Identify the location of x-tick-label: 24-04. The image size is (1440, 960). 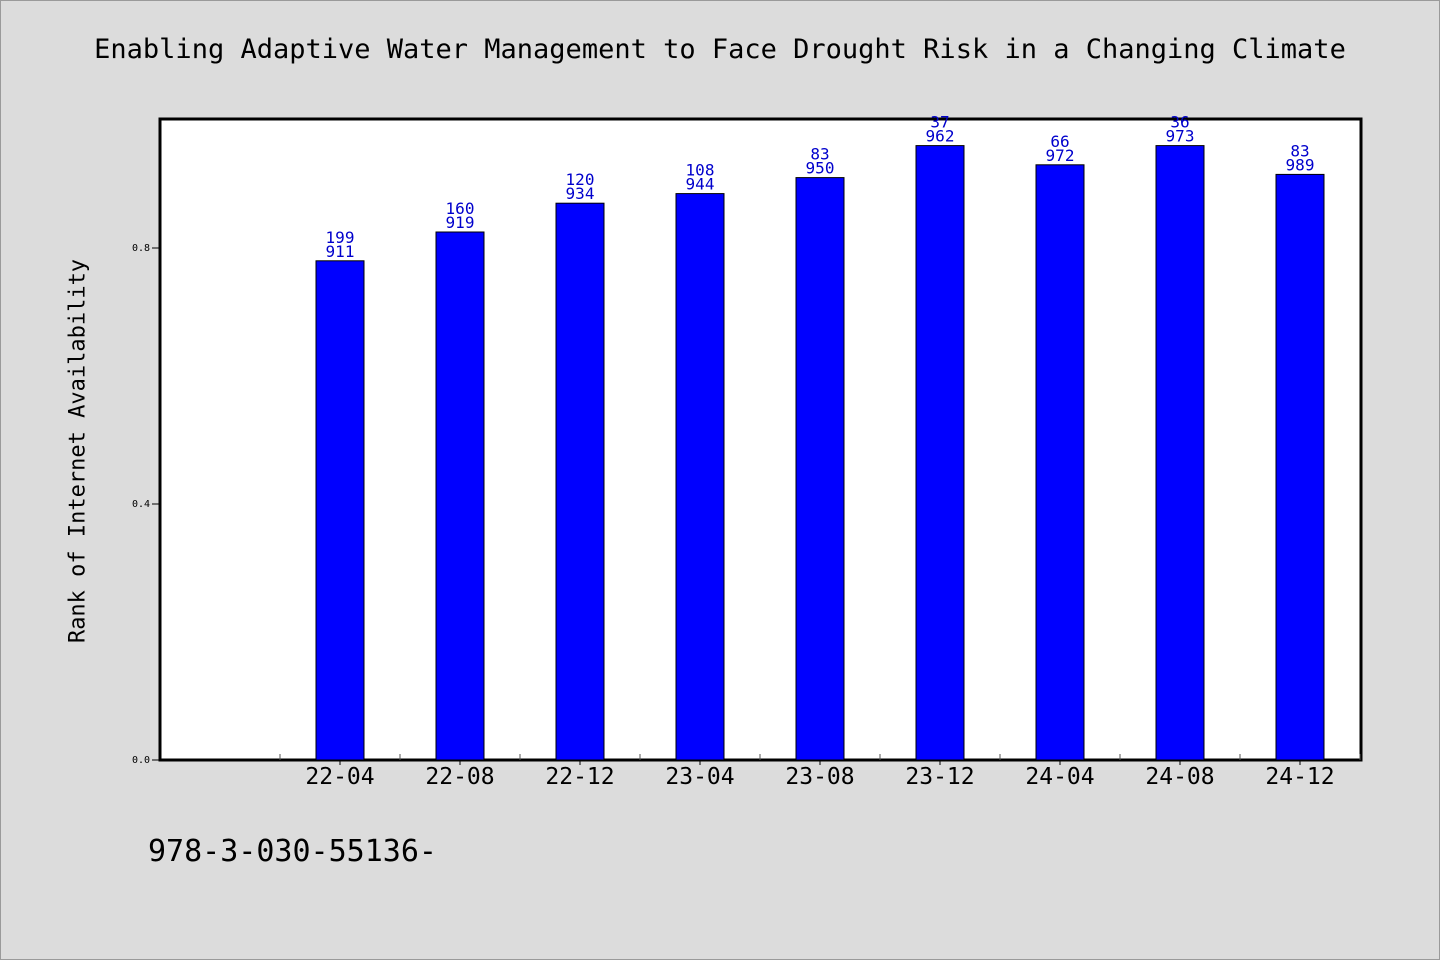
(1059, 777).